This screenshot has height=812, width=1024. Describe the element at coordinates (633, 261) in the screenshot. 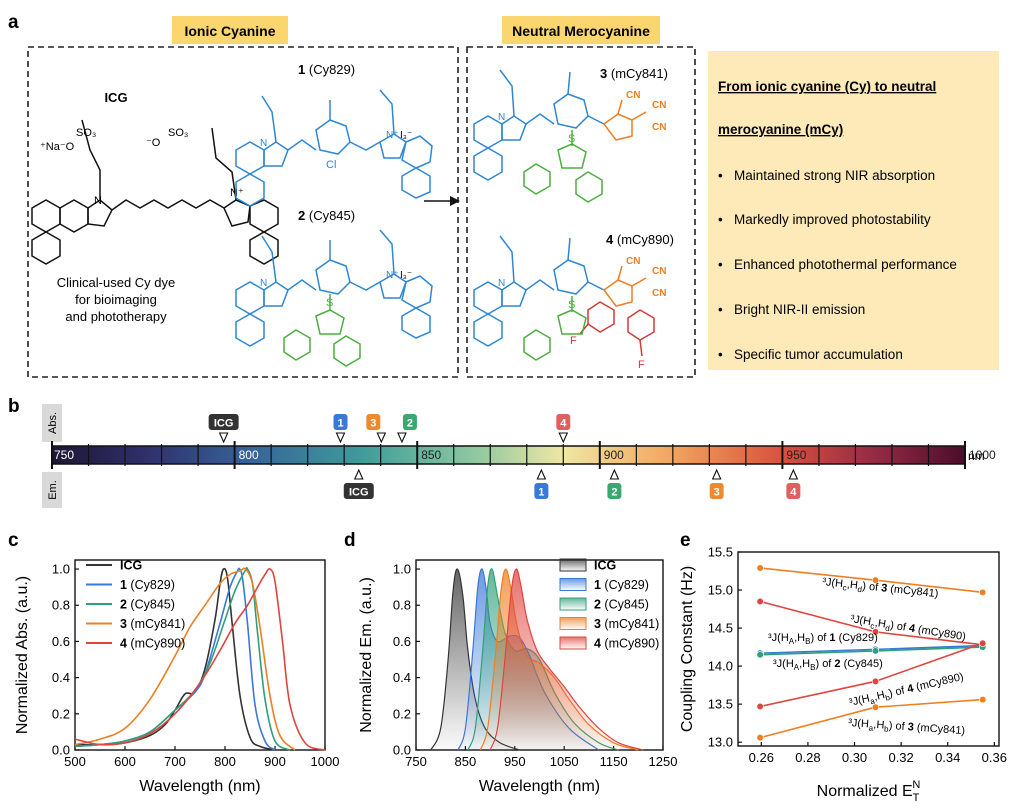

I see `compound-4-cn-1: CN` at that location.